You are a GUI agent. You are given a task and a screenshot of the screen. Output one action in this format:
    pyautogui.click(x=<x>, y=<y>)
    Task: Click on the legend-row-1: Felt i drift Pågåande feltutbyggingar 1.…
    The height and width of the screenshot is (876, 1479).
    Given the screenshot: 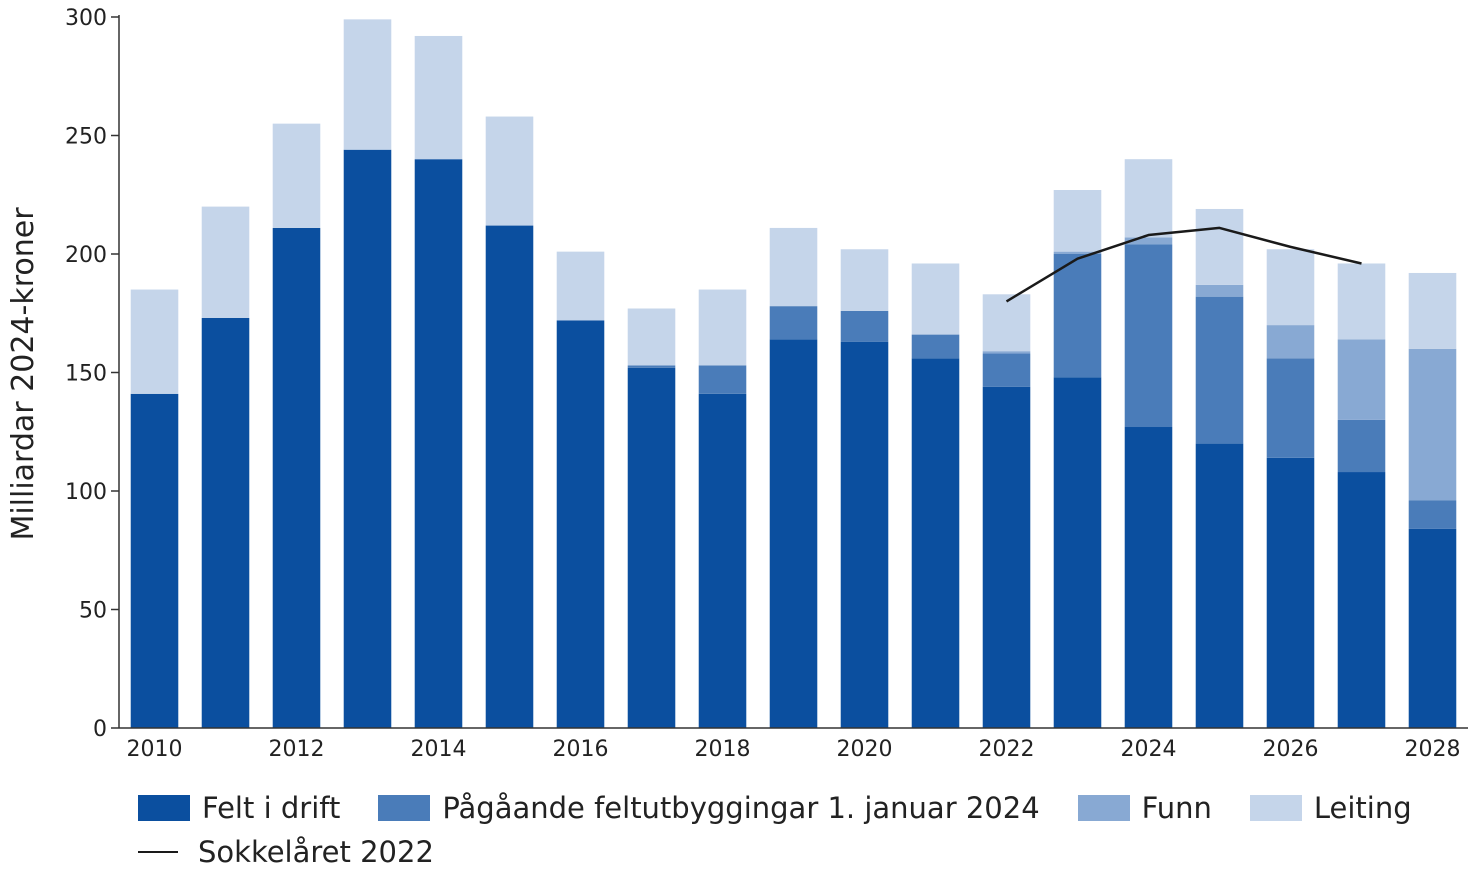 What is the action you would take?
    pyautogui.click(x=803, y=808)
    